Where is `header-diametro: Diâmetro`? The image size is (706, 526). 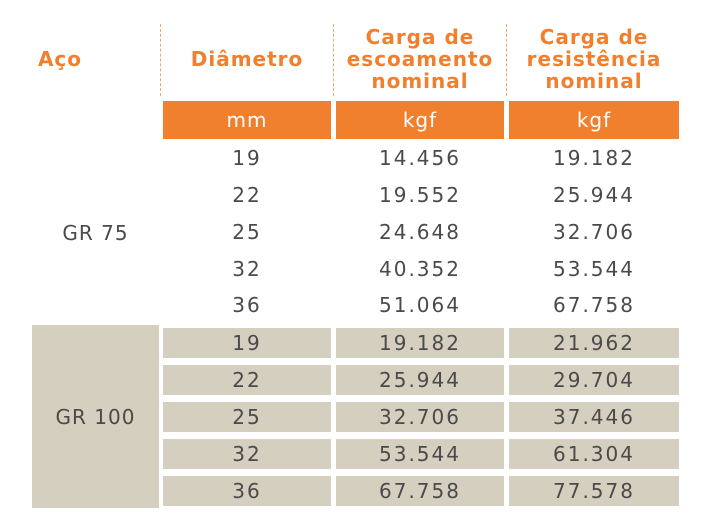
header-diametro: Diâmetro is located at coordinates (247, 59).